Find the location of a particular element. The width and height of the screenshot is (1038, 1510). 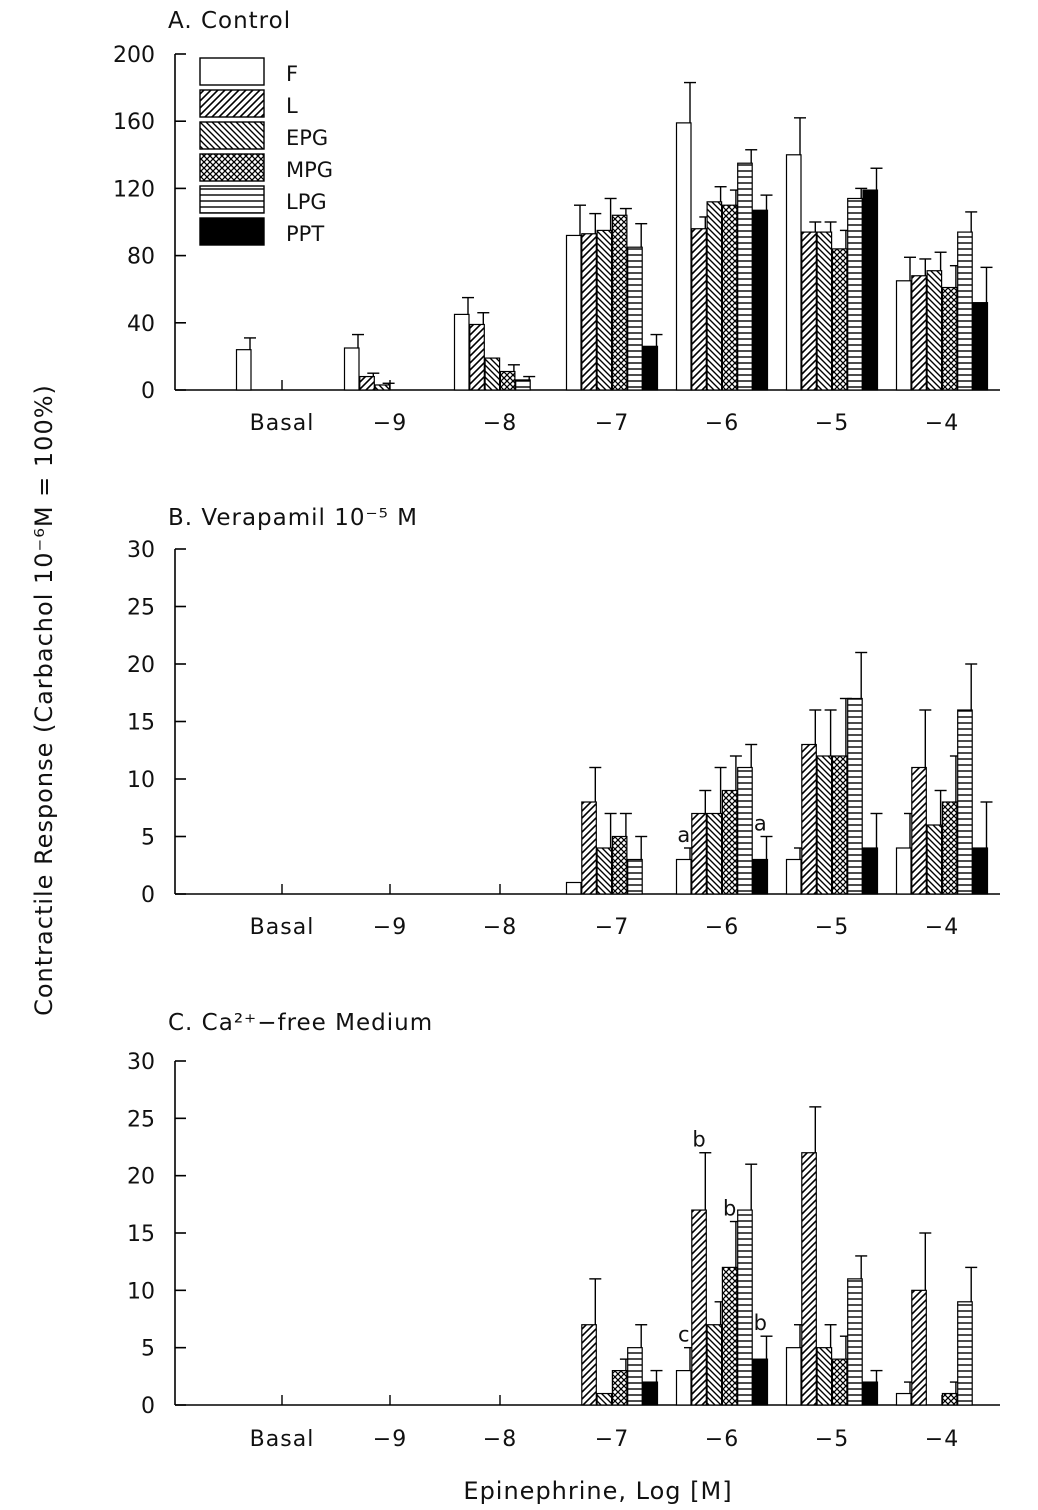

x-tick-label: −6 is located at coordinates (722, 1439).